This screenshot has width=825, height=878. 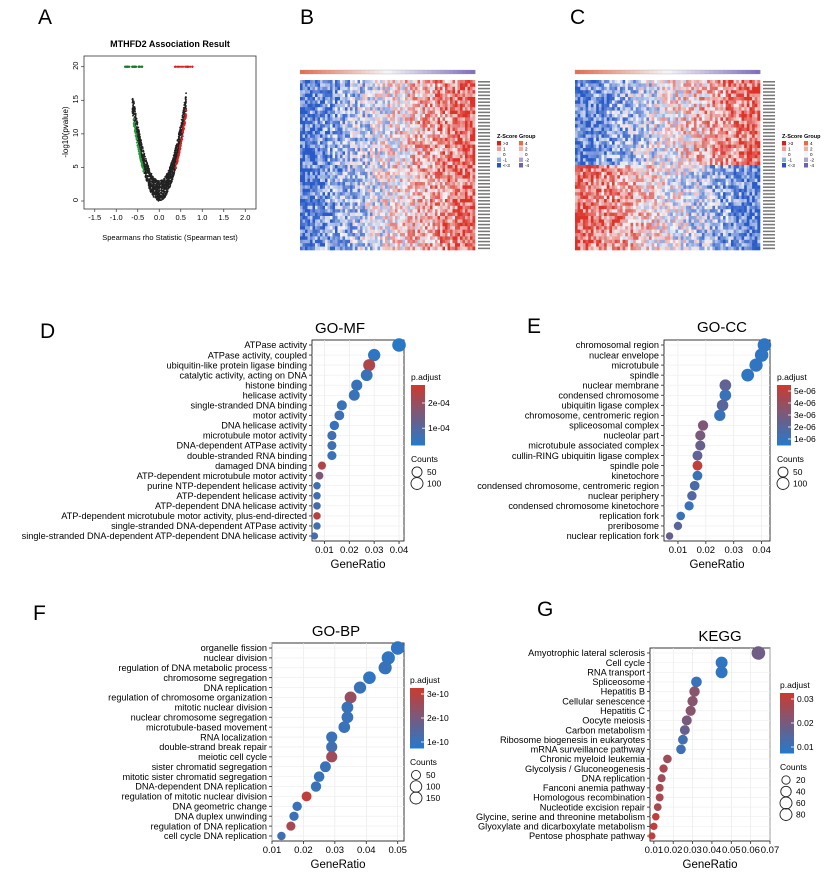 I want to click on volcano-point-pos, so click(x=178, y=155).